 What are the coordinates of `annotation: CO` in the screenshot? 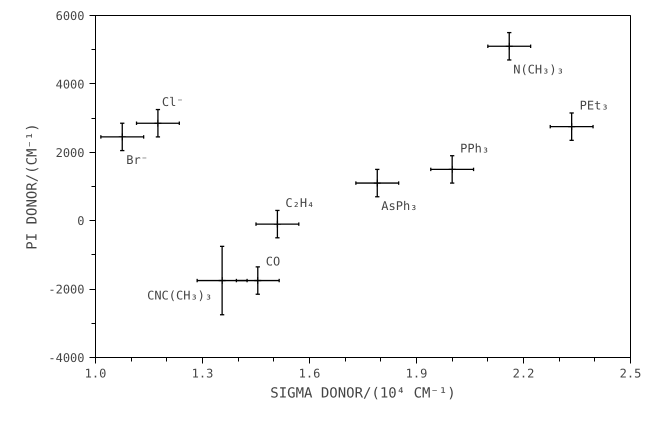 It's located at (273, 261).